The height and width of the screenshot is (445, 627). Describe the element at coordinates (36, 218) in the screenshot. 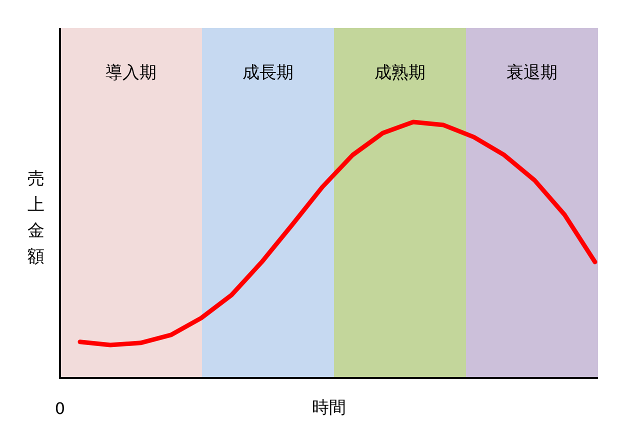

I see `y-axis-title: 売上金額` at that location.